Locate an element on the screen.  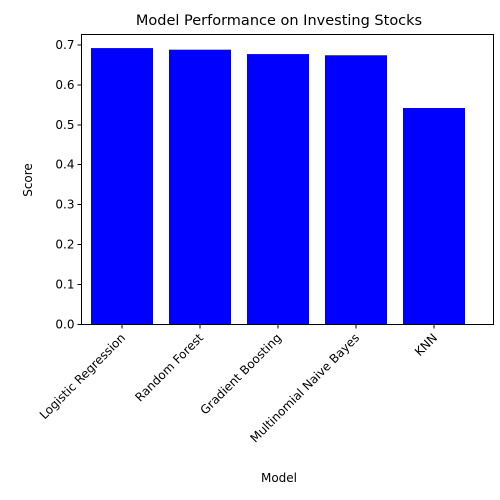
y-tick-label-4: 0.4 is located at coordinates (64, 165).